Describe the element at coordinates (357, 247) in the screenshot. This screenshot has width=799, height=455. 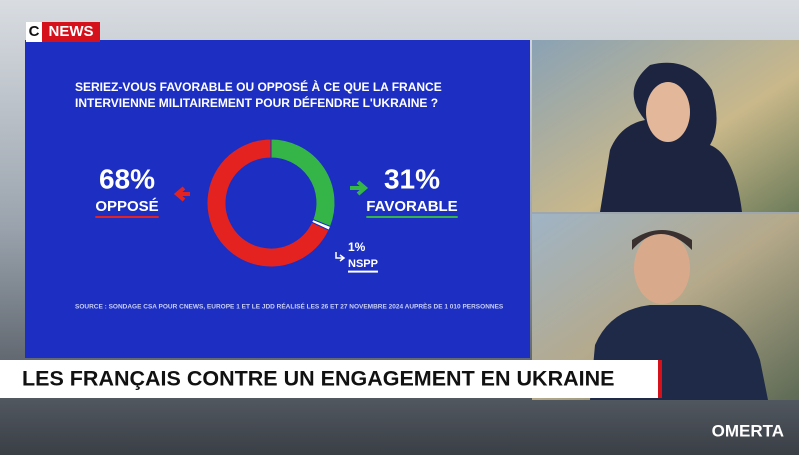
I see `value-label: 1%` at that location.